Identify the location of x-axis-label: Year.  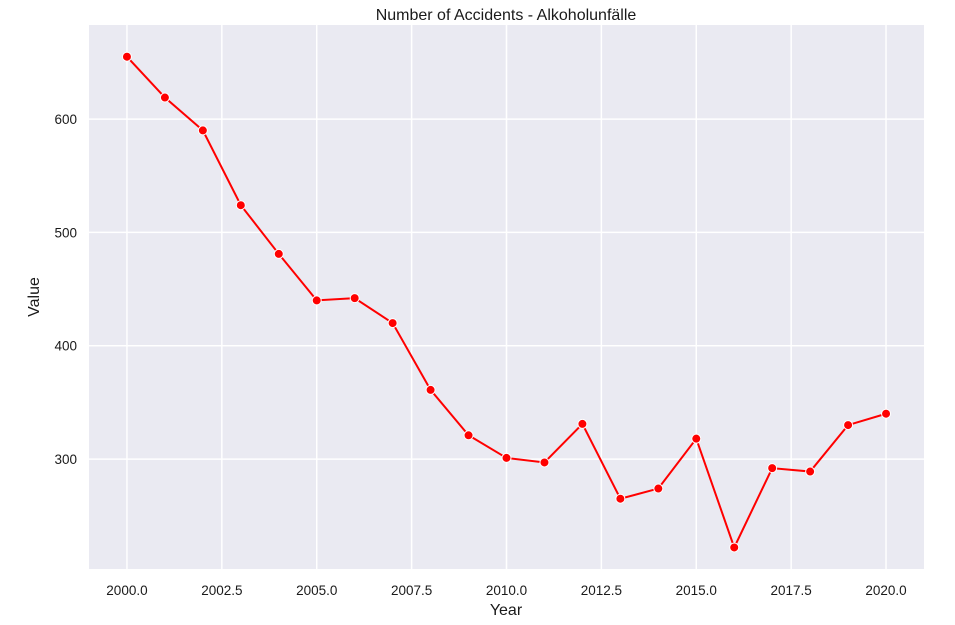
(506, 610).